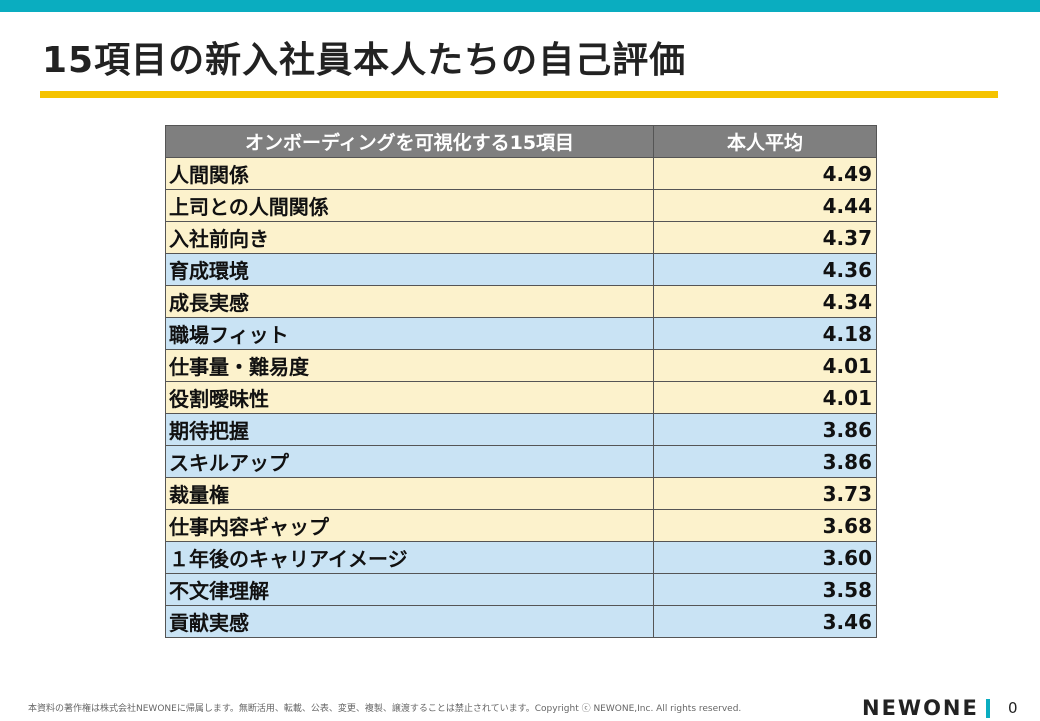 Image resolution: width=1040 pixels, height=721 pixels. I want to click on item-label: 裁量権, so click(409, 493).